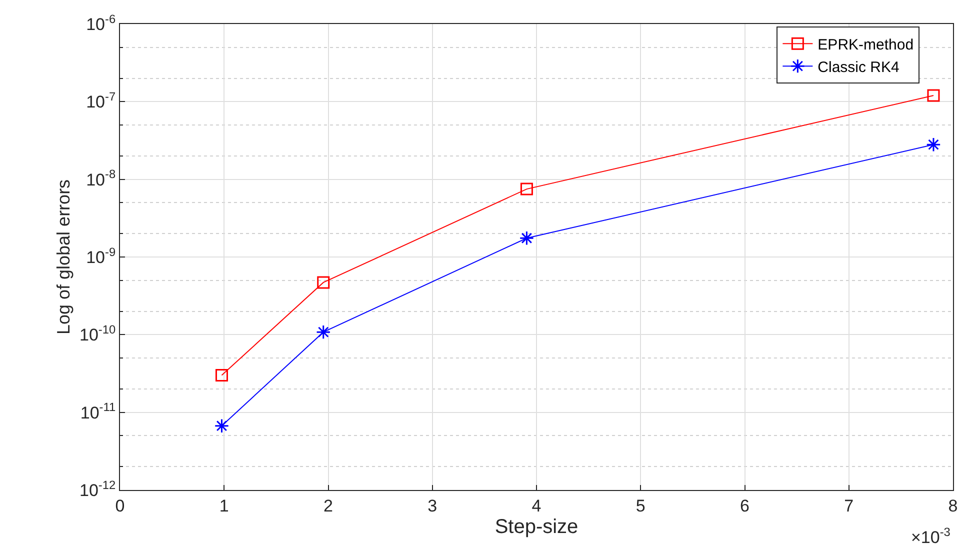 The image size is (973, 550). I want to click on x-tick-label: 3, so click(433, 506).